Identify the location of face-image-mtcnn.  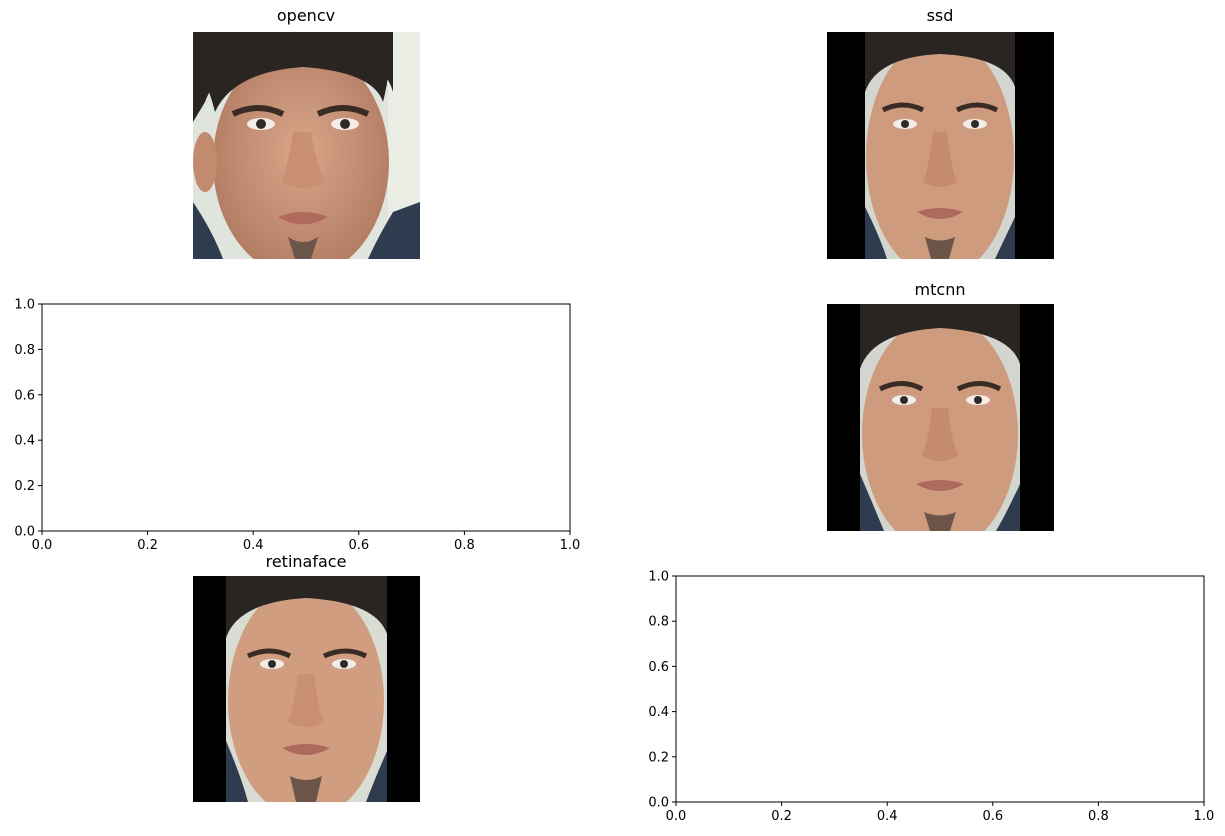
(940, 417).